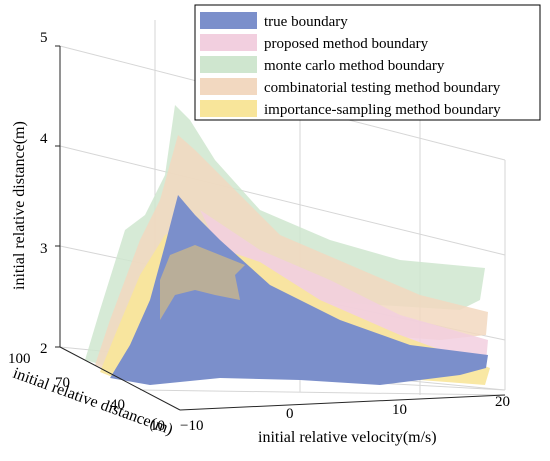  Describe the element at coordinates (290, 414) in the screenshot. I see `x-tick-0: 0` at that location.